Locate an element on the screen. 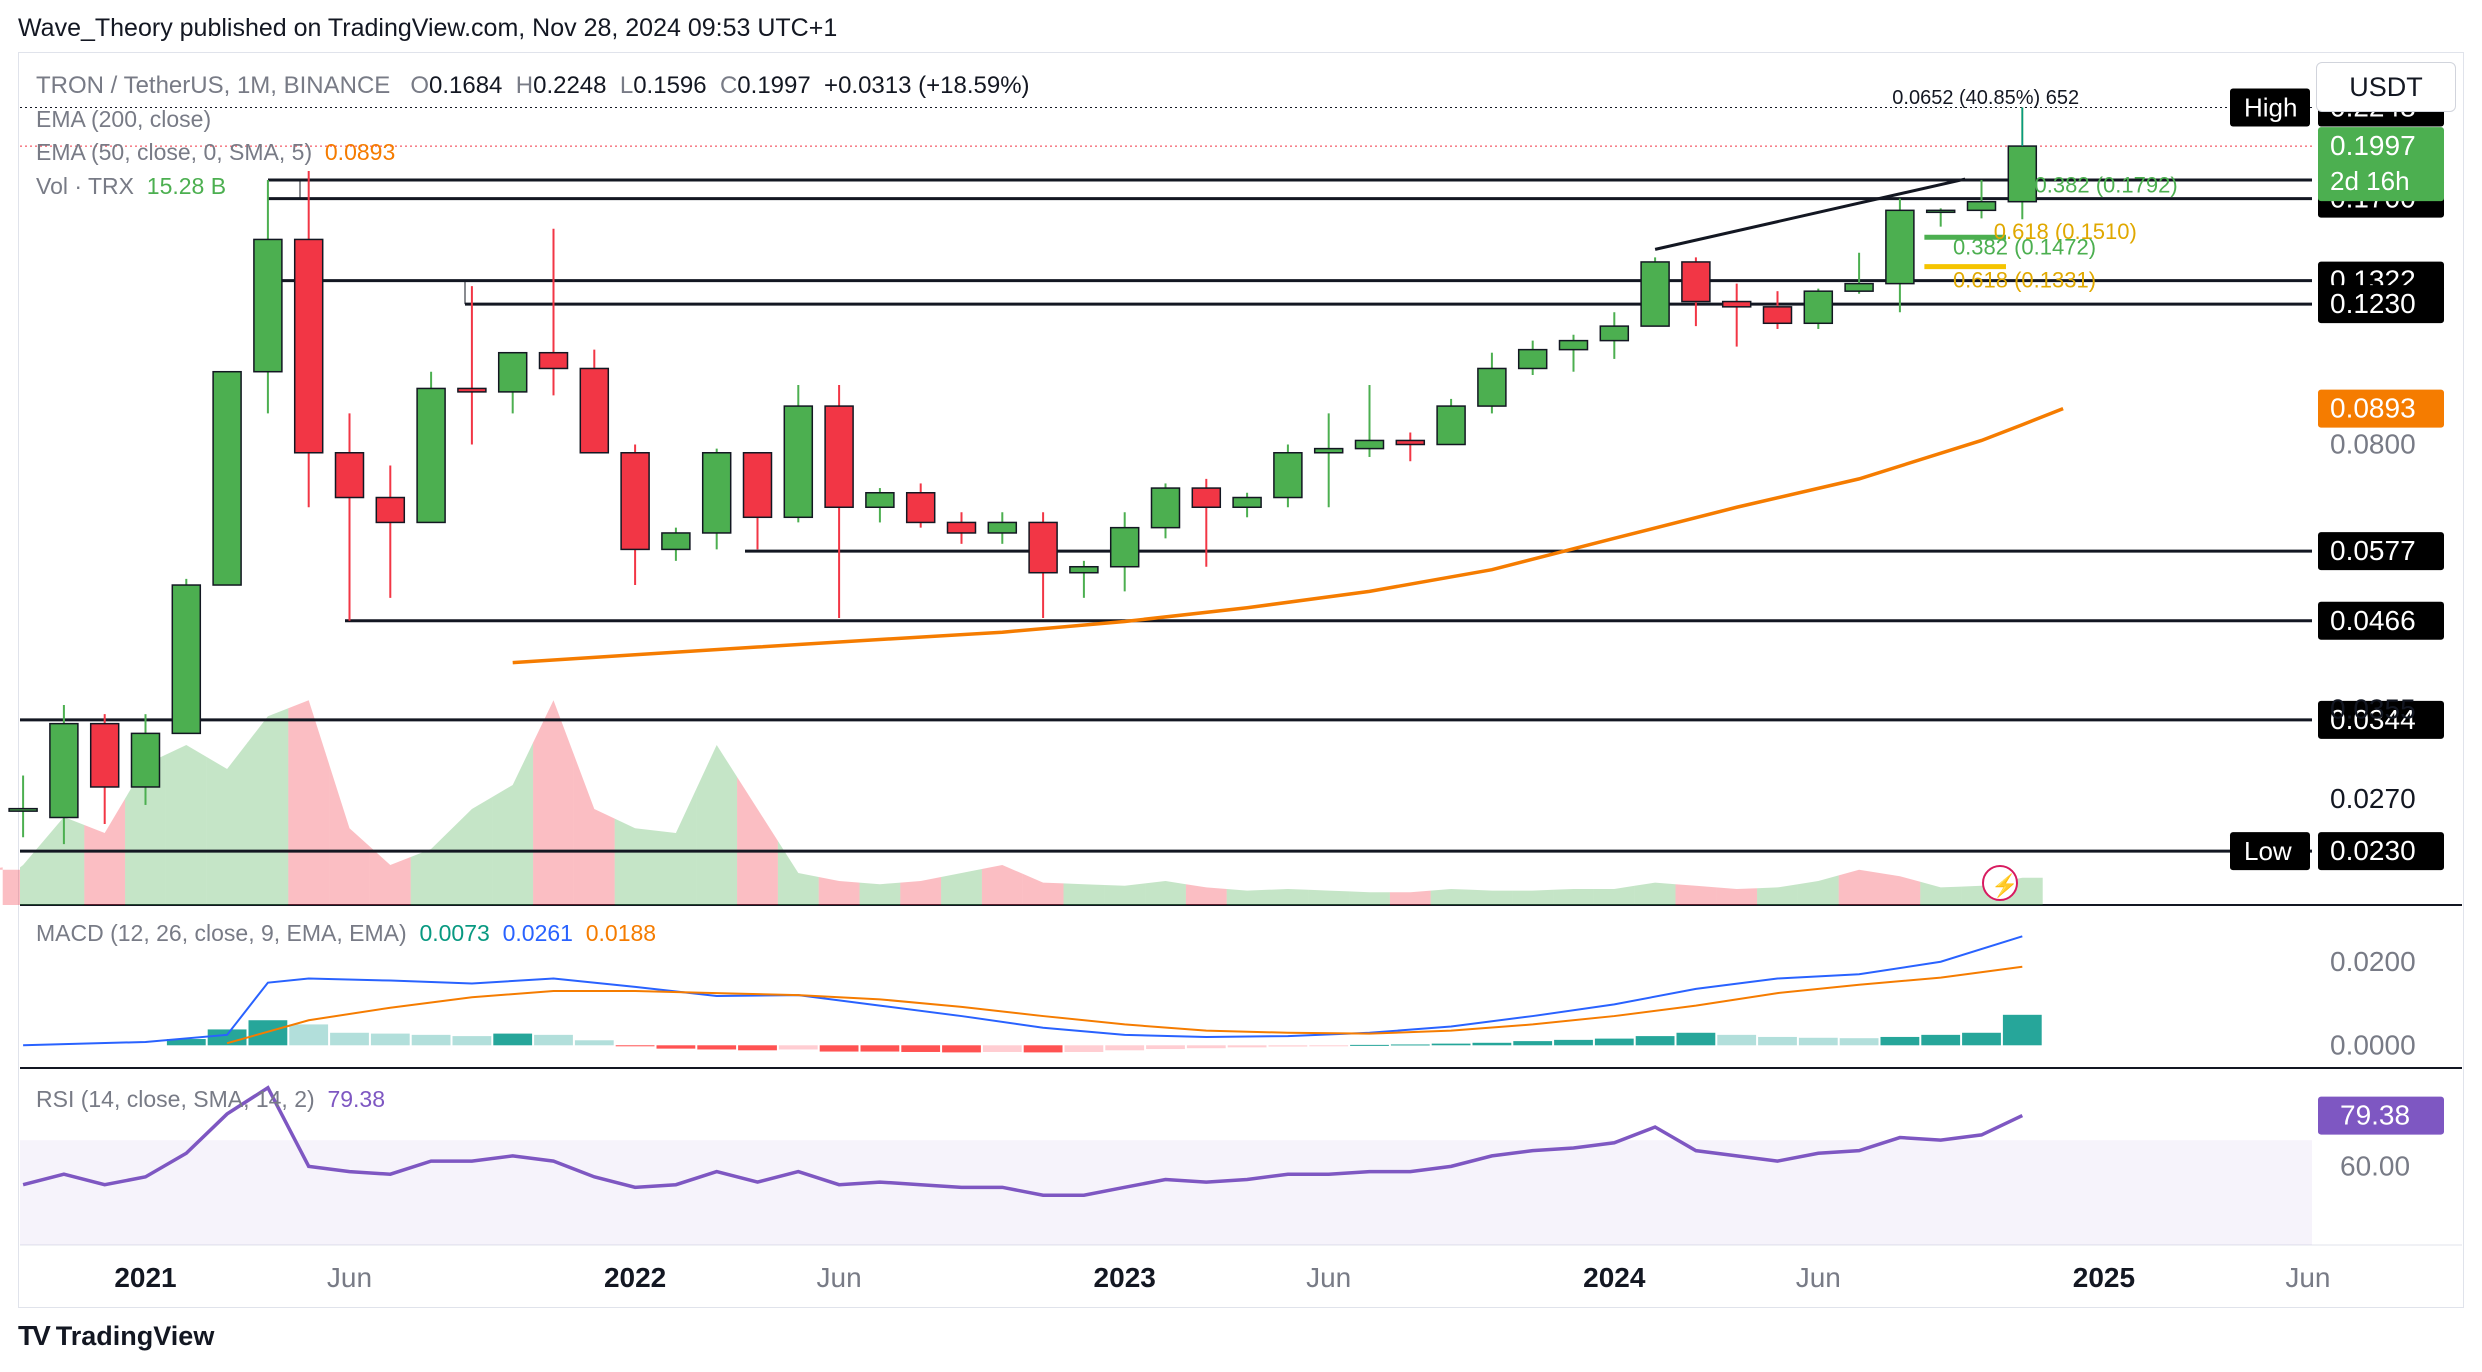 This screenshot has width=2482, height=1372. rsi-legend: RSI (14, close, SMA, 14, 2) 79.38 is located at coordinates (210, 1099).